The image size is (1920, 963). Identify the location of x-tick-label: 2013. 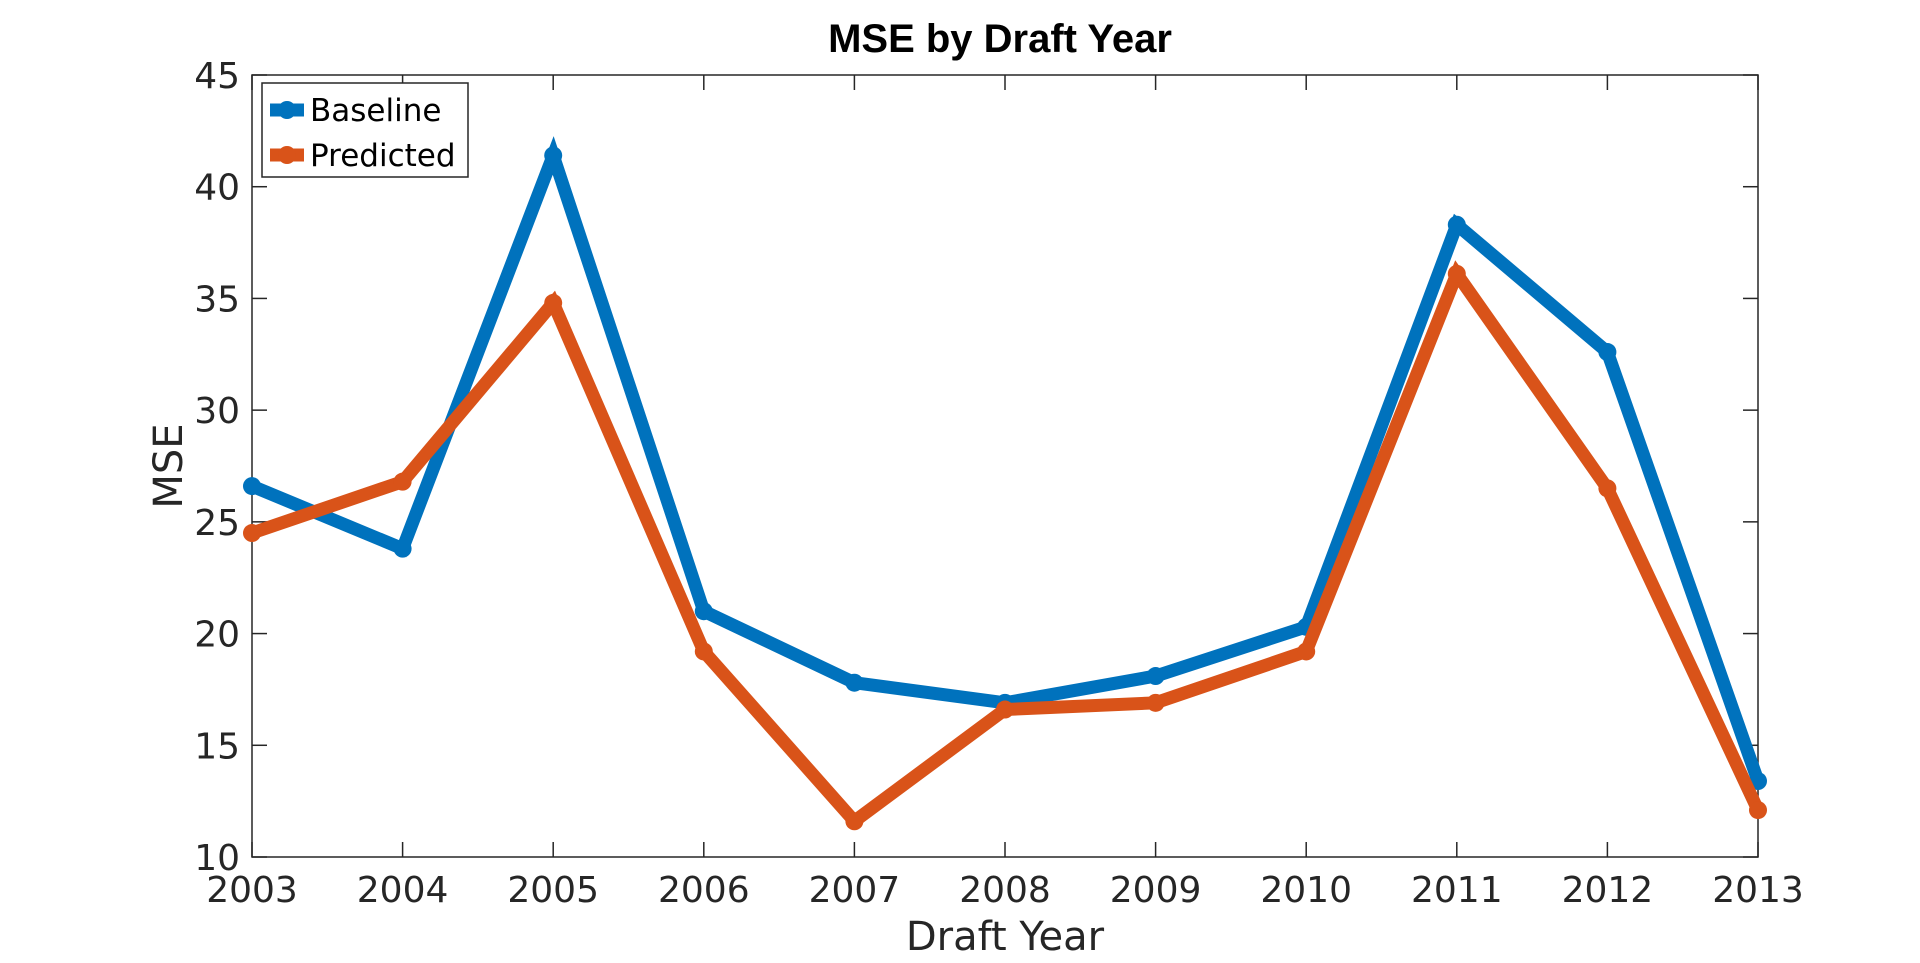
(1758, 890).